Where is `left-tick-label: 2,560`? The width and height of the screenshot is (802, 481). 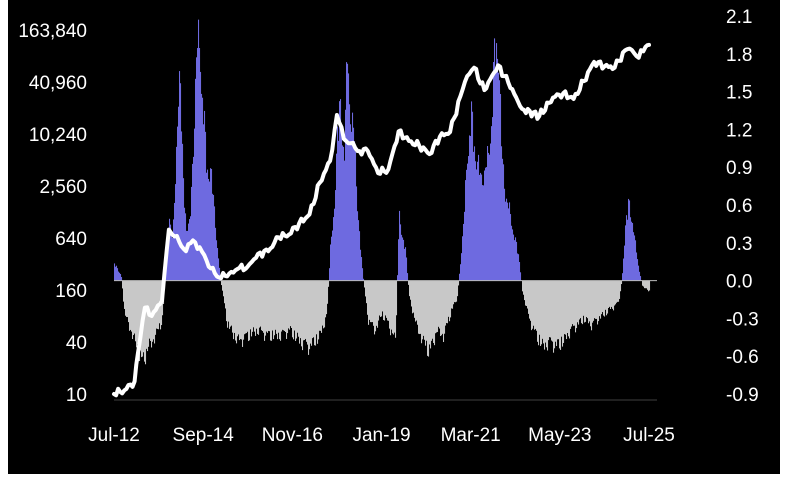
left-tick-label: 2,560 is located at coordinates (63, 187).